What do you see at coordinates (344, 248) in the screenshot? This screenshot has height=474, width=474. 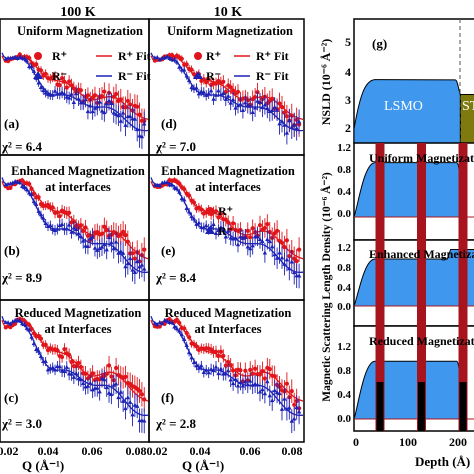 I see `msld-ytick: 1.2` at bounding box center [344, 248].